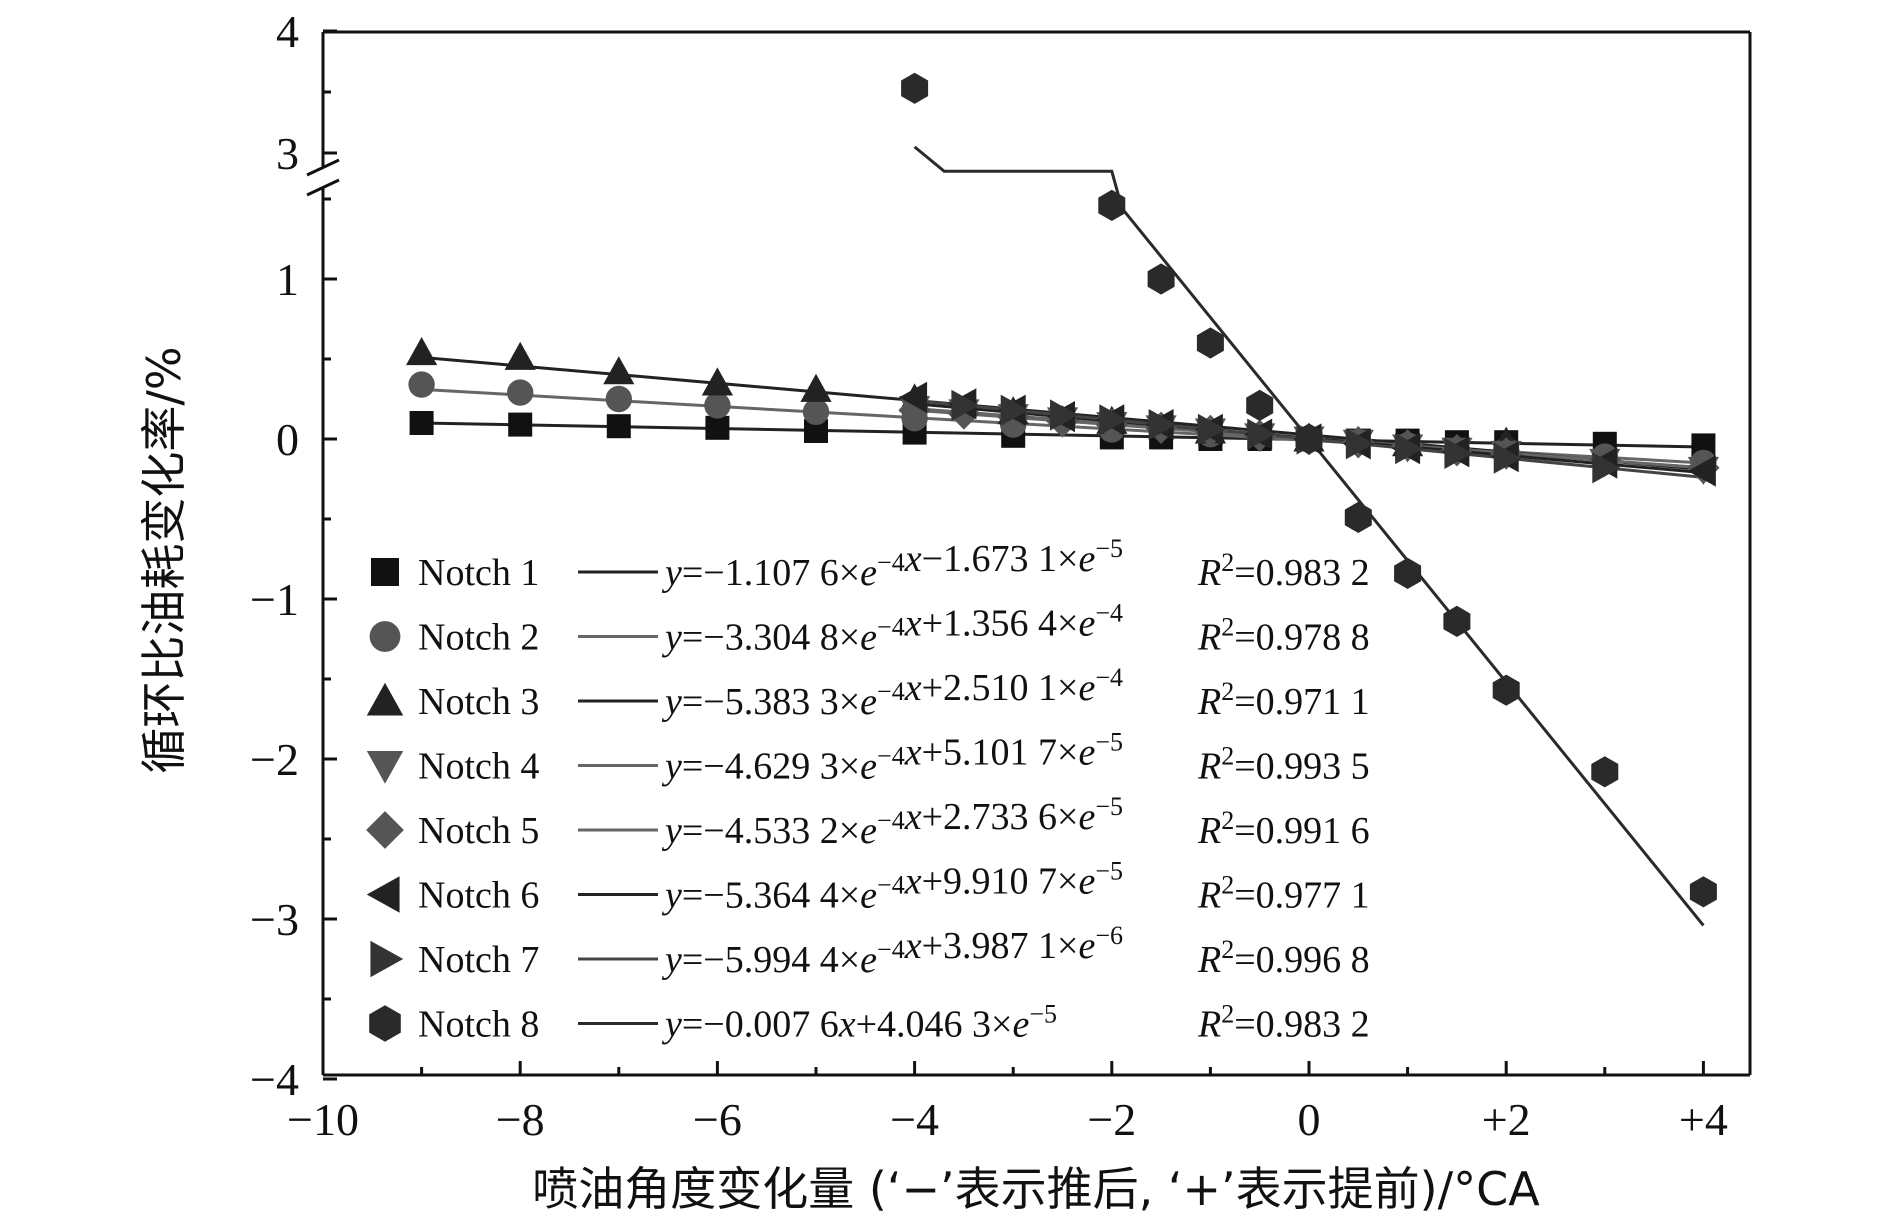 The width and height of the screenshot is (1890, 1225). What do you see at coordinates (1283, 829) in the screenshot?
I see `r-squared: R2=0.991 6` at bounding box center [1283, 829].